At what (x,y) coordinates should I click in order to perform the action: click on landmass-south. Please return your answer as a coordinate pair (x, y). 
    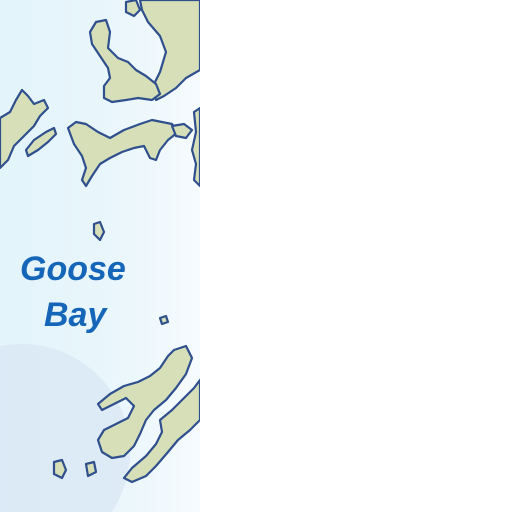
    Looking at the image, I should click on (145, 402).